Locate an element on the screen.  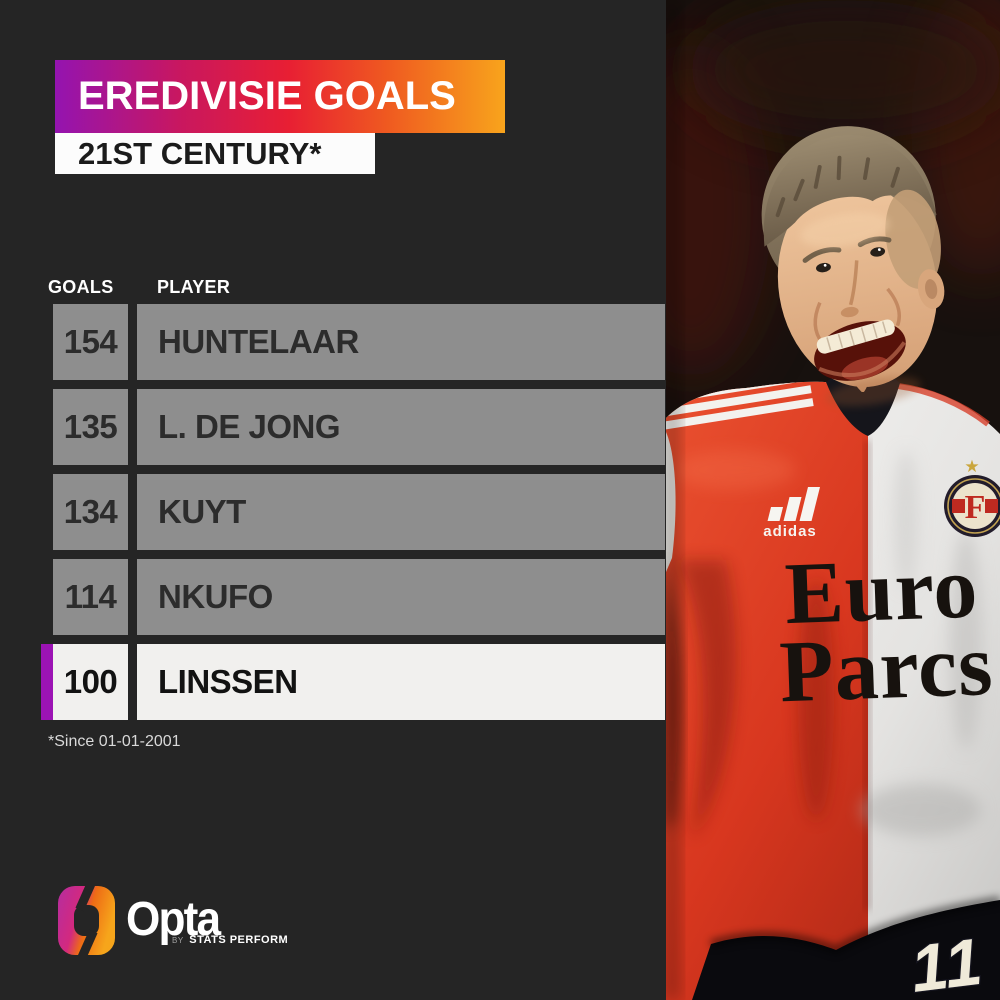
badge-letter: F is located at coordinates (975, 507).